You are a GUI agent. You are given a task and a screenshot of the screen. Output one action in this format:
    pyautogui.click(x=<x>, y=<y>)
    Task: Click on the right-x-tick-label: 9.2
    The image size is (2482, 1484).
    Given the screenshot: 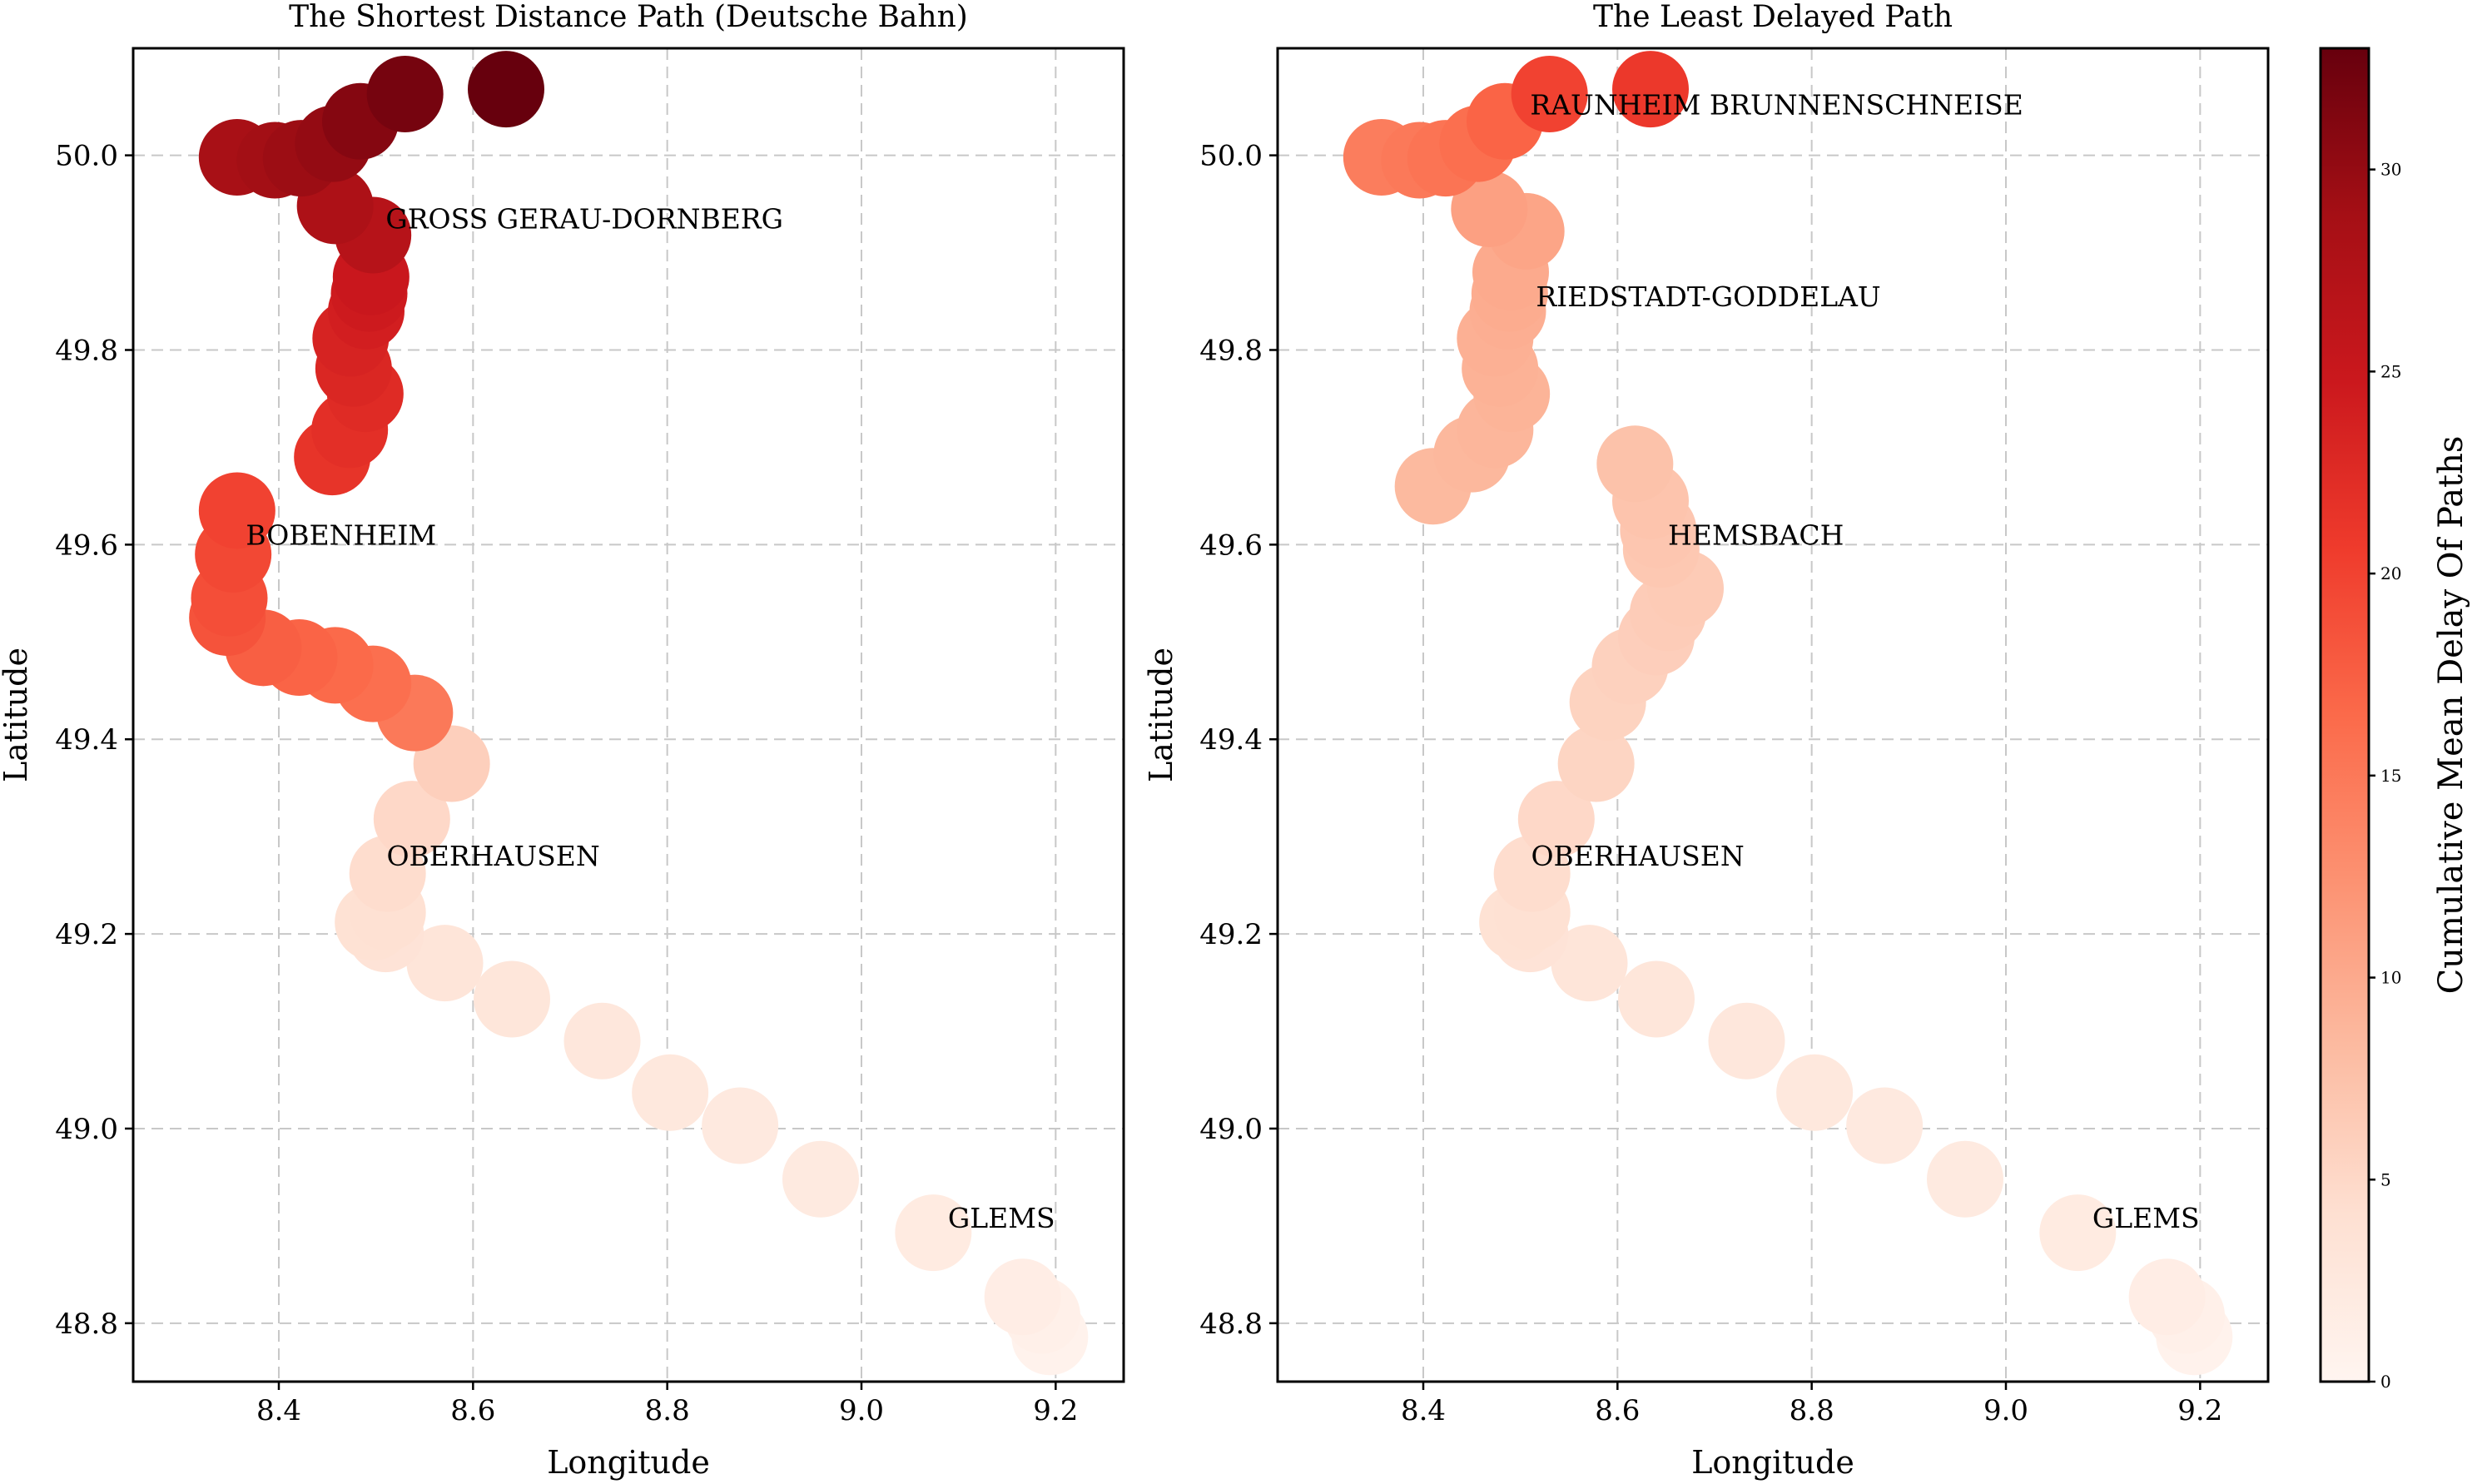 What is the action you would take?
    pyautogui.click(x=2199, y=1410)
    